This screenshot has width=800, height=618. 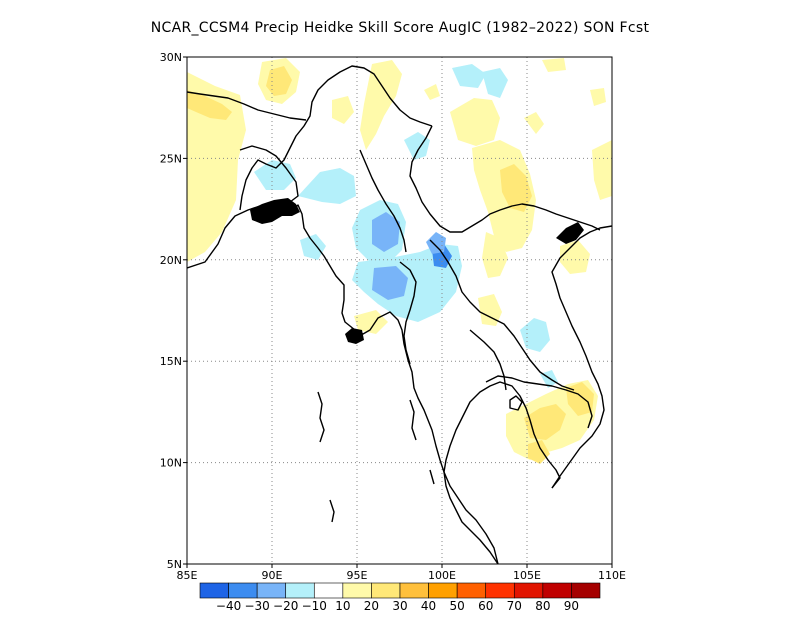 What do you see at coordinates (256, 606) in the screenshot?
I see `colorbar-label: −30` at bounding box center [256, 606].